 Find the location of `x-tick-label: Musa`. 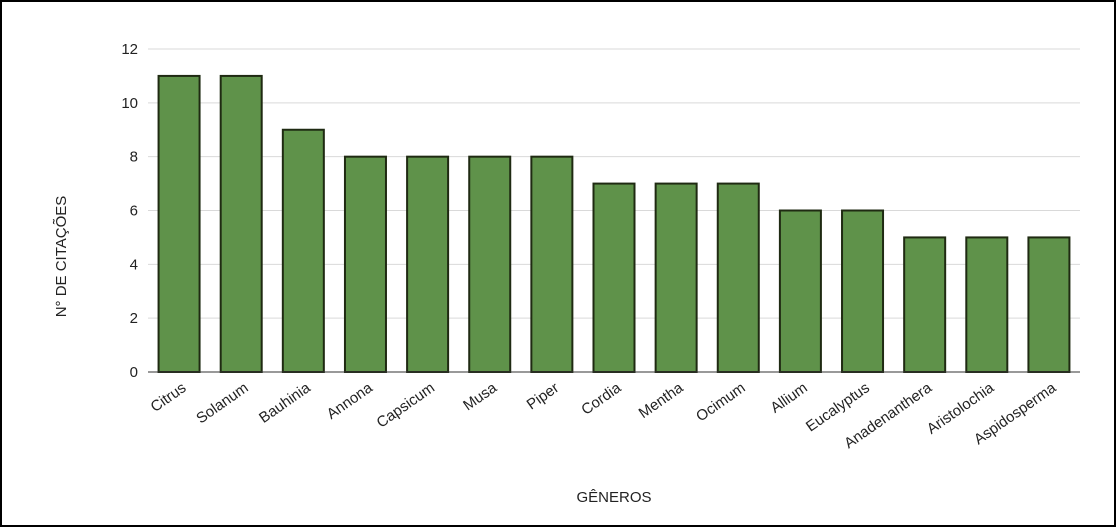

x-tick-label: Musa is located at coordinates (480, 396).